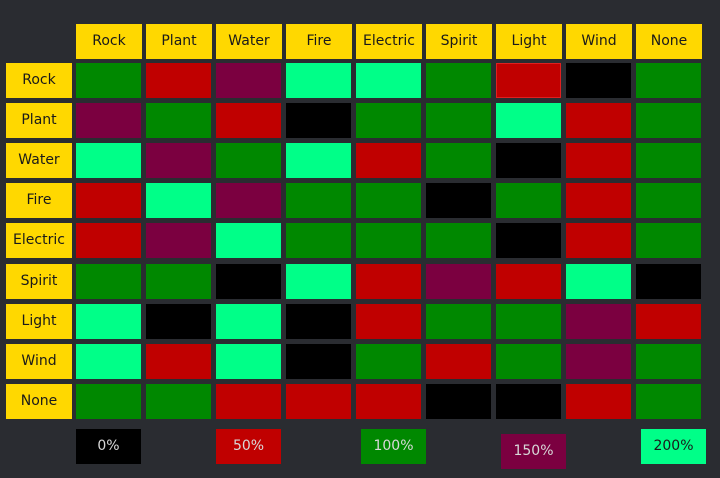 The image size is (720, 478). What do you see at coordinates (533, 451) in the screenshot?
I see `legend-swatch-150: 150%` at bounding box center [533, 451].